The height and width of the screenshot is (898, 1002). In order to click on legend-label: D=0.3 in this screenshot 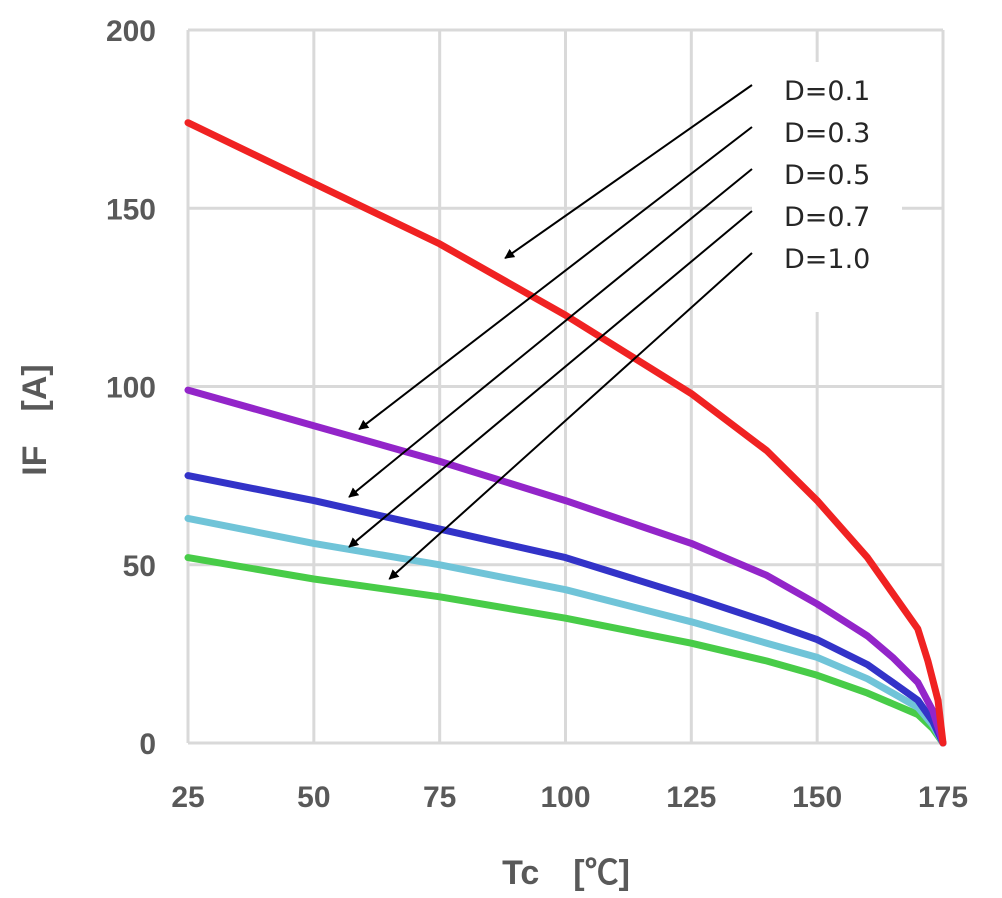, I will do `click(827, 133)`.